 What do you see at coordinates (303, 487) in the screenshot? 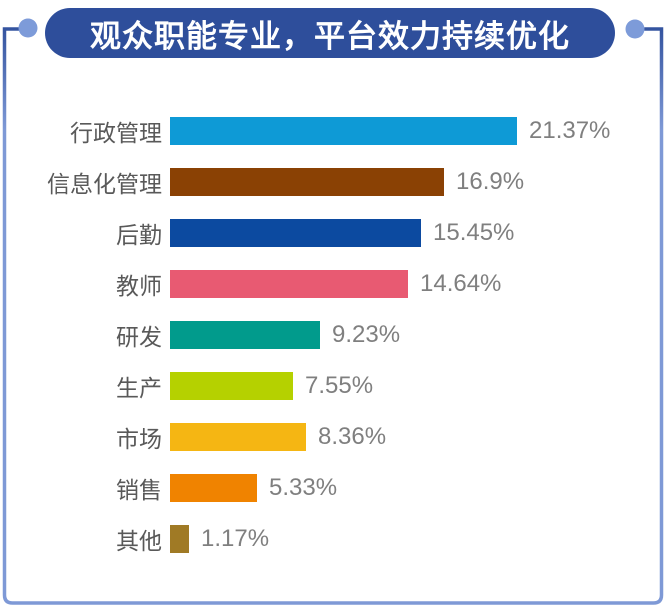
I see `value-label: 5.33%` at bounding box center [303, 487].